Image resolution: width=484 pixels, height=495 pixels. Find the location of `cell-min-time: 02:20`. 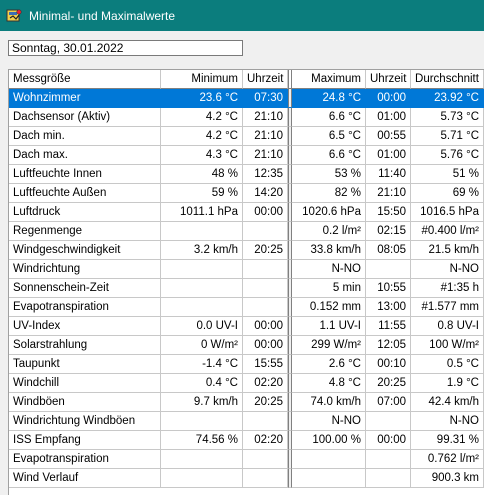

cell-min-time: 02:20 is located at coordinates (265, 383).